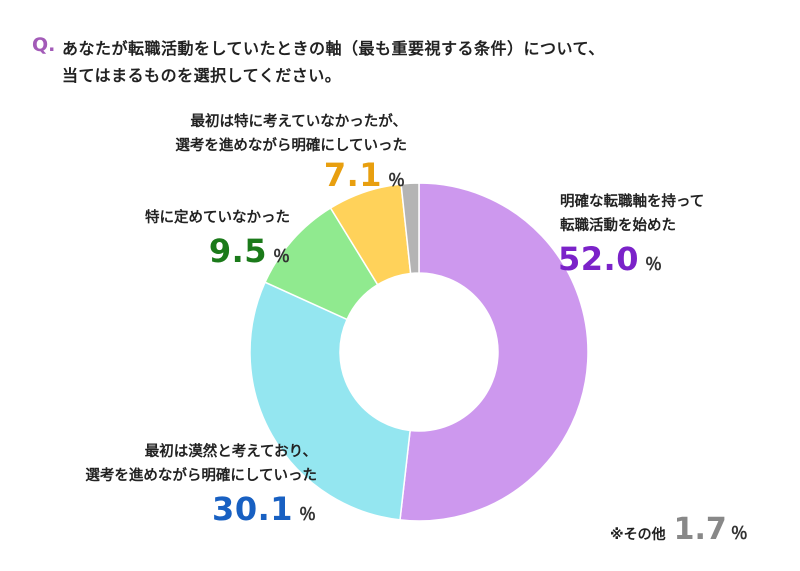  Describe the element at coordinates (44, 45) in the screenshot. I see `question-prefix: Q.` at that location.